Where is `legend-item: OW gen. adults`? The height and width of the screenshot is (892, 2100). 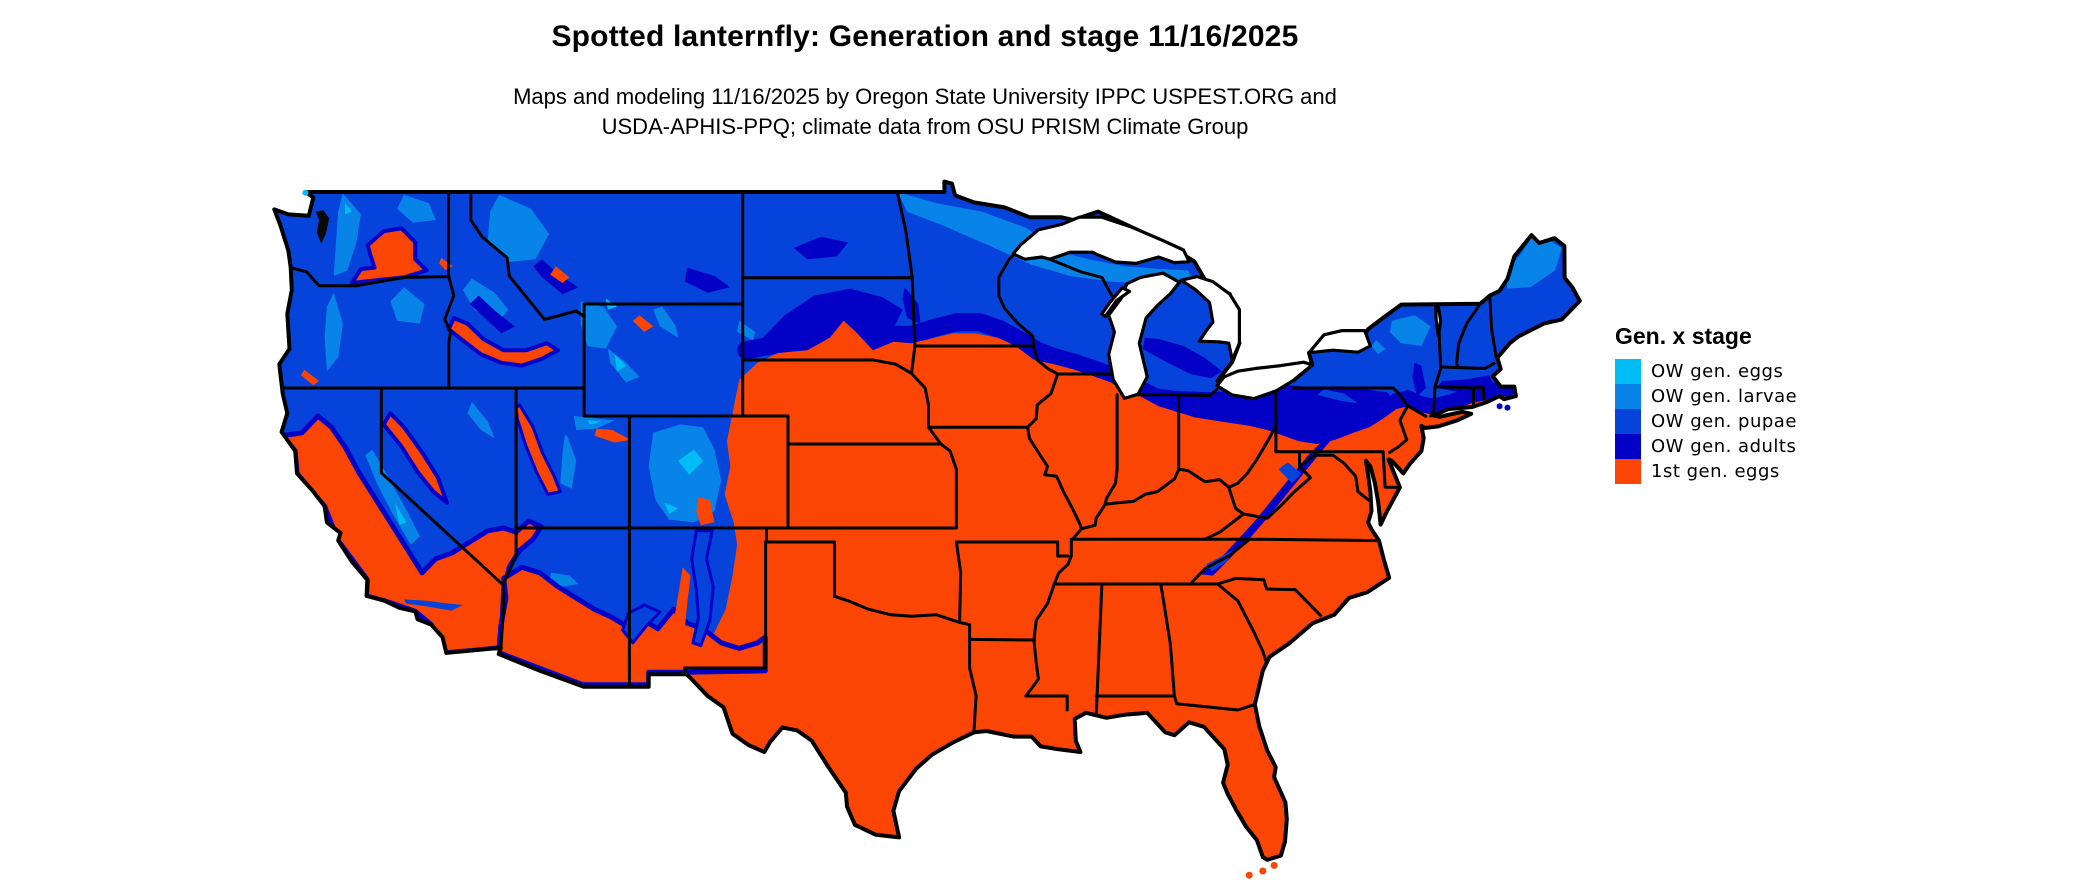 legend-item: OW gen. adults is located at coordinates (1706, 446).